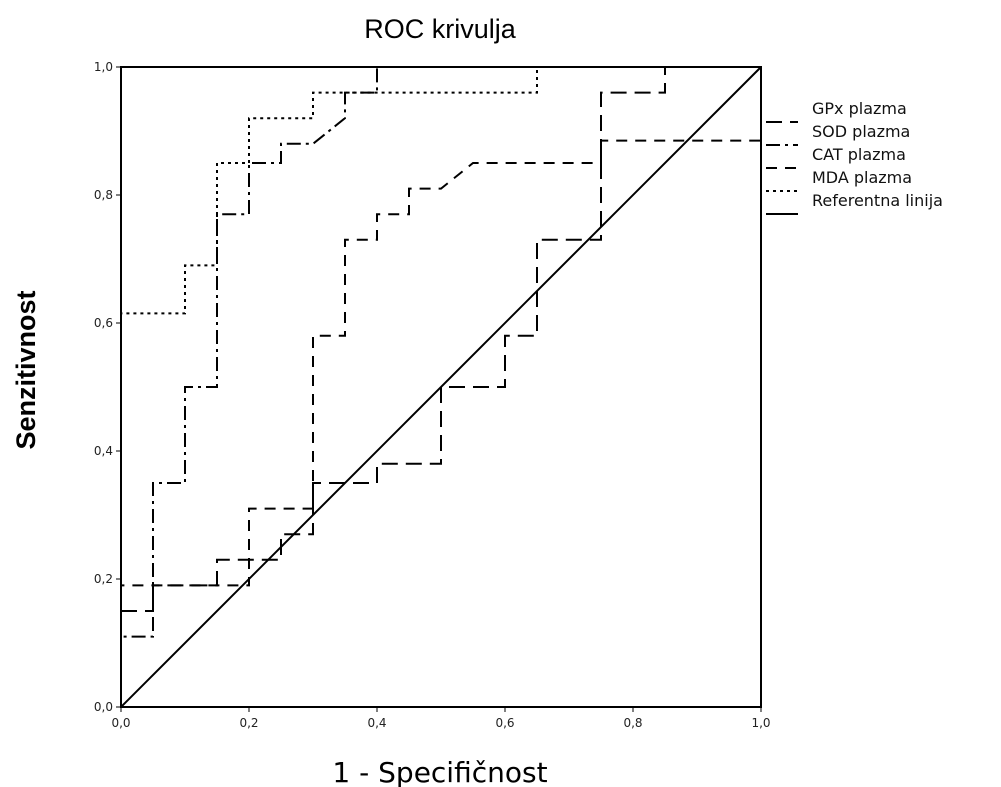 The width and height of the screenshot is (1001, 787). What do you see at coordinates (103, 707) in the screenshot?
I see `y-tick-label: 0,0` at bounding box center [103, 707].